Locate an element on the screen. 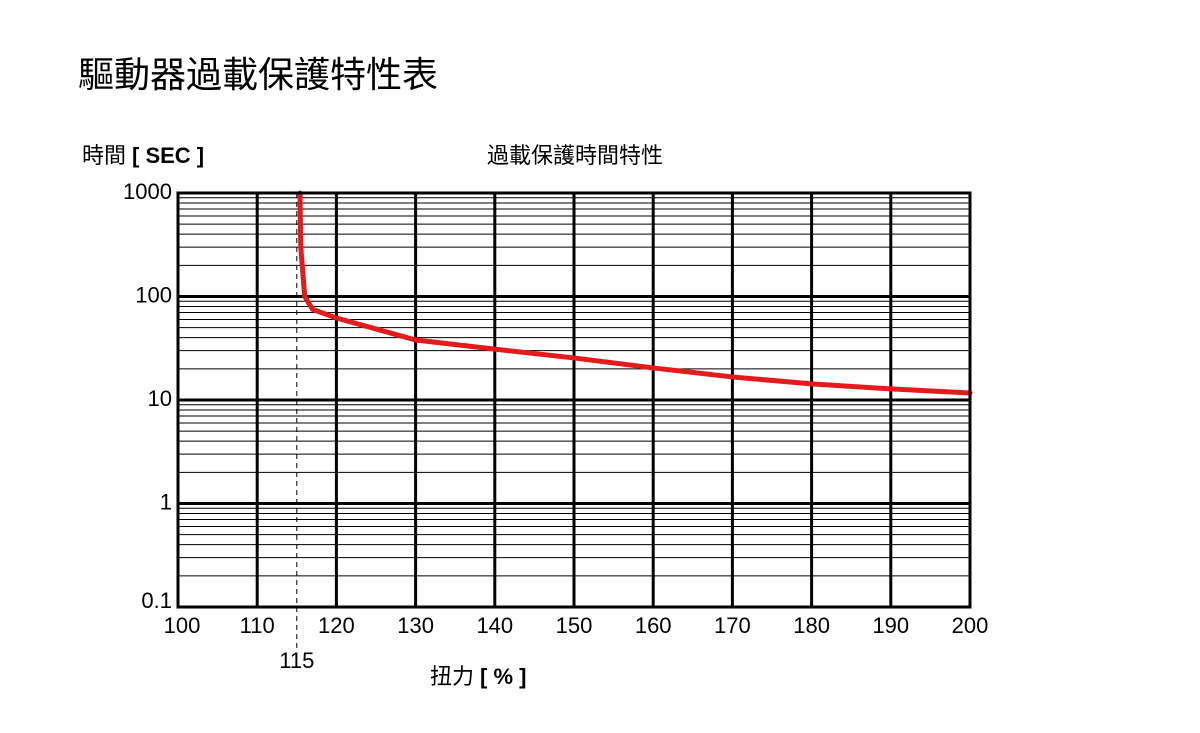 The width and height of the screenshot is (1200, 733). y-tick-label: 1 is located at coordinates (166, 501).